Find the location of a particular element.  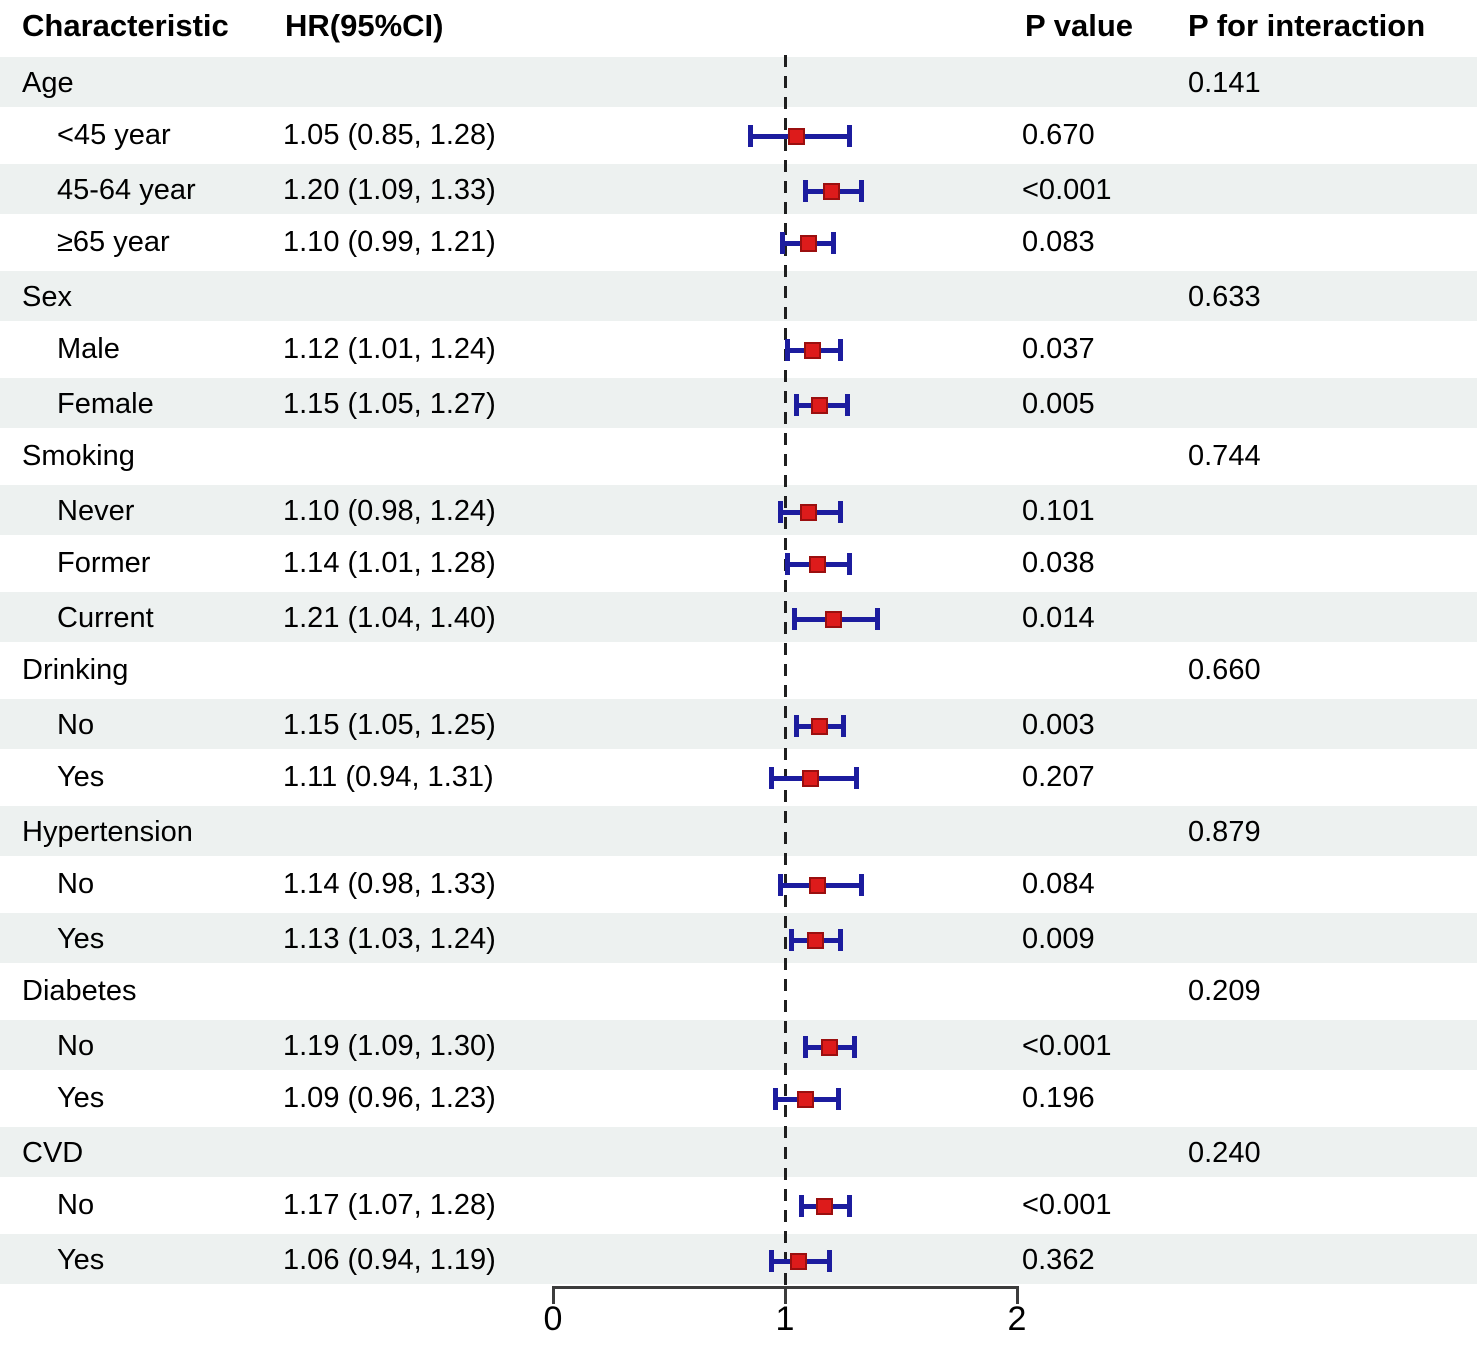

subgroup-label: 45-64 year is located at coordinates (126, 190).